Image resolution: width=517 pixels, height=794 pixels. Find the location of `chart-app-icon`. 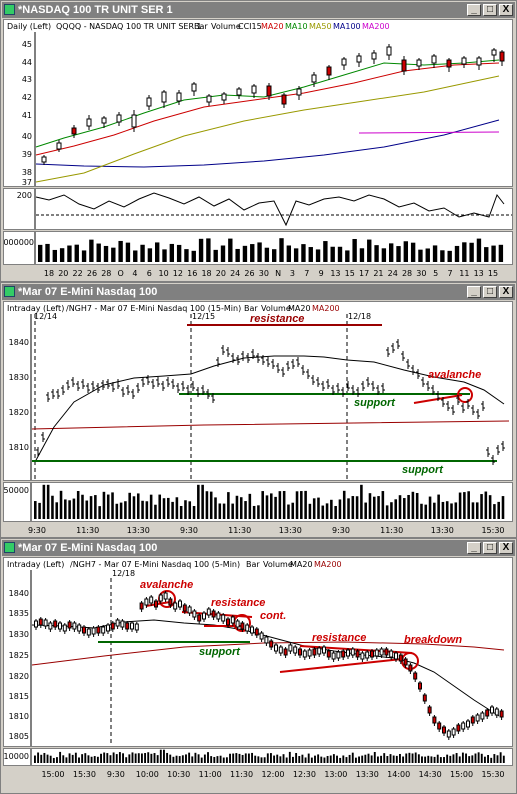

chart-app-icon is located at coordinates (9, 9).